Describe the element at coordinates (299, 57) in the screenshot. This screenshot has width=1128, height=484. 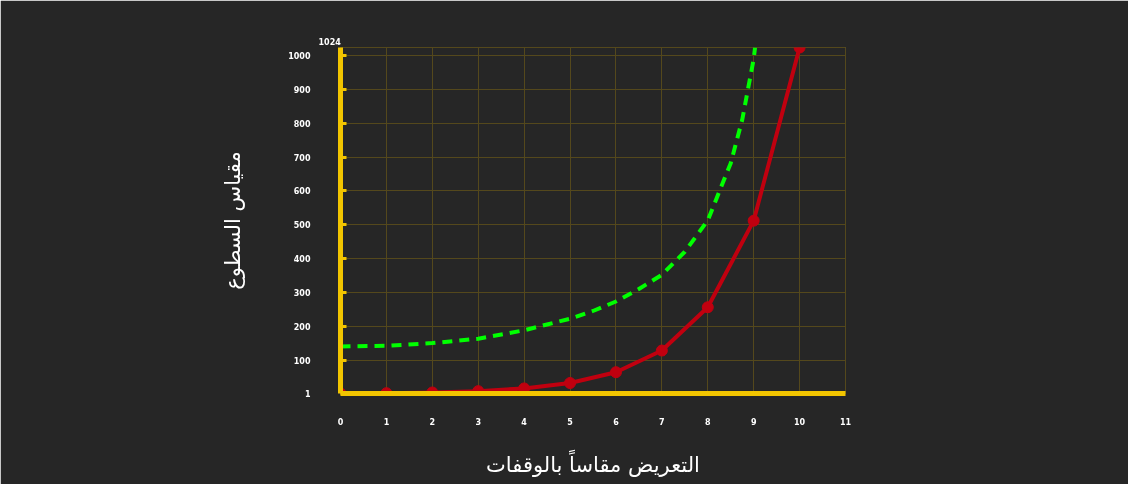
I see `y-tick-label: 1000` at that location.